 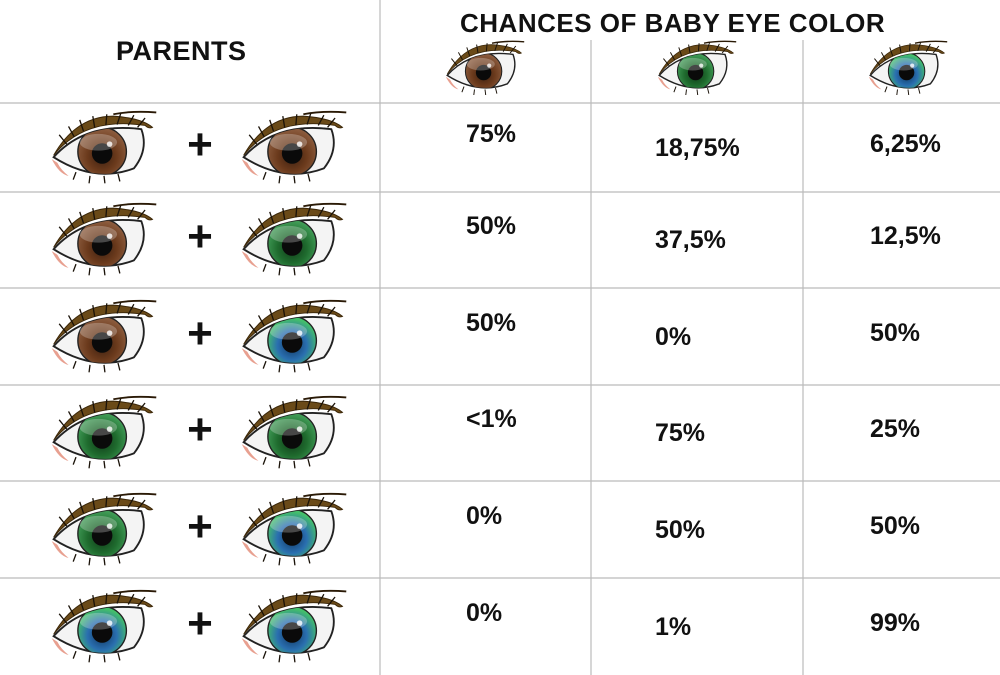 I want to click on chance-green-value: 50%, so click(x=680, y=529).